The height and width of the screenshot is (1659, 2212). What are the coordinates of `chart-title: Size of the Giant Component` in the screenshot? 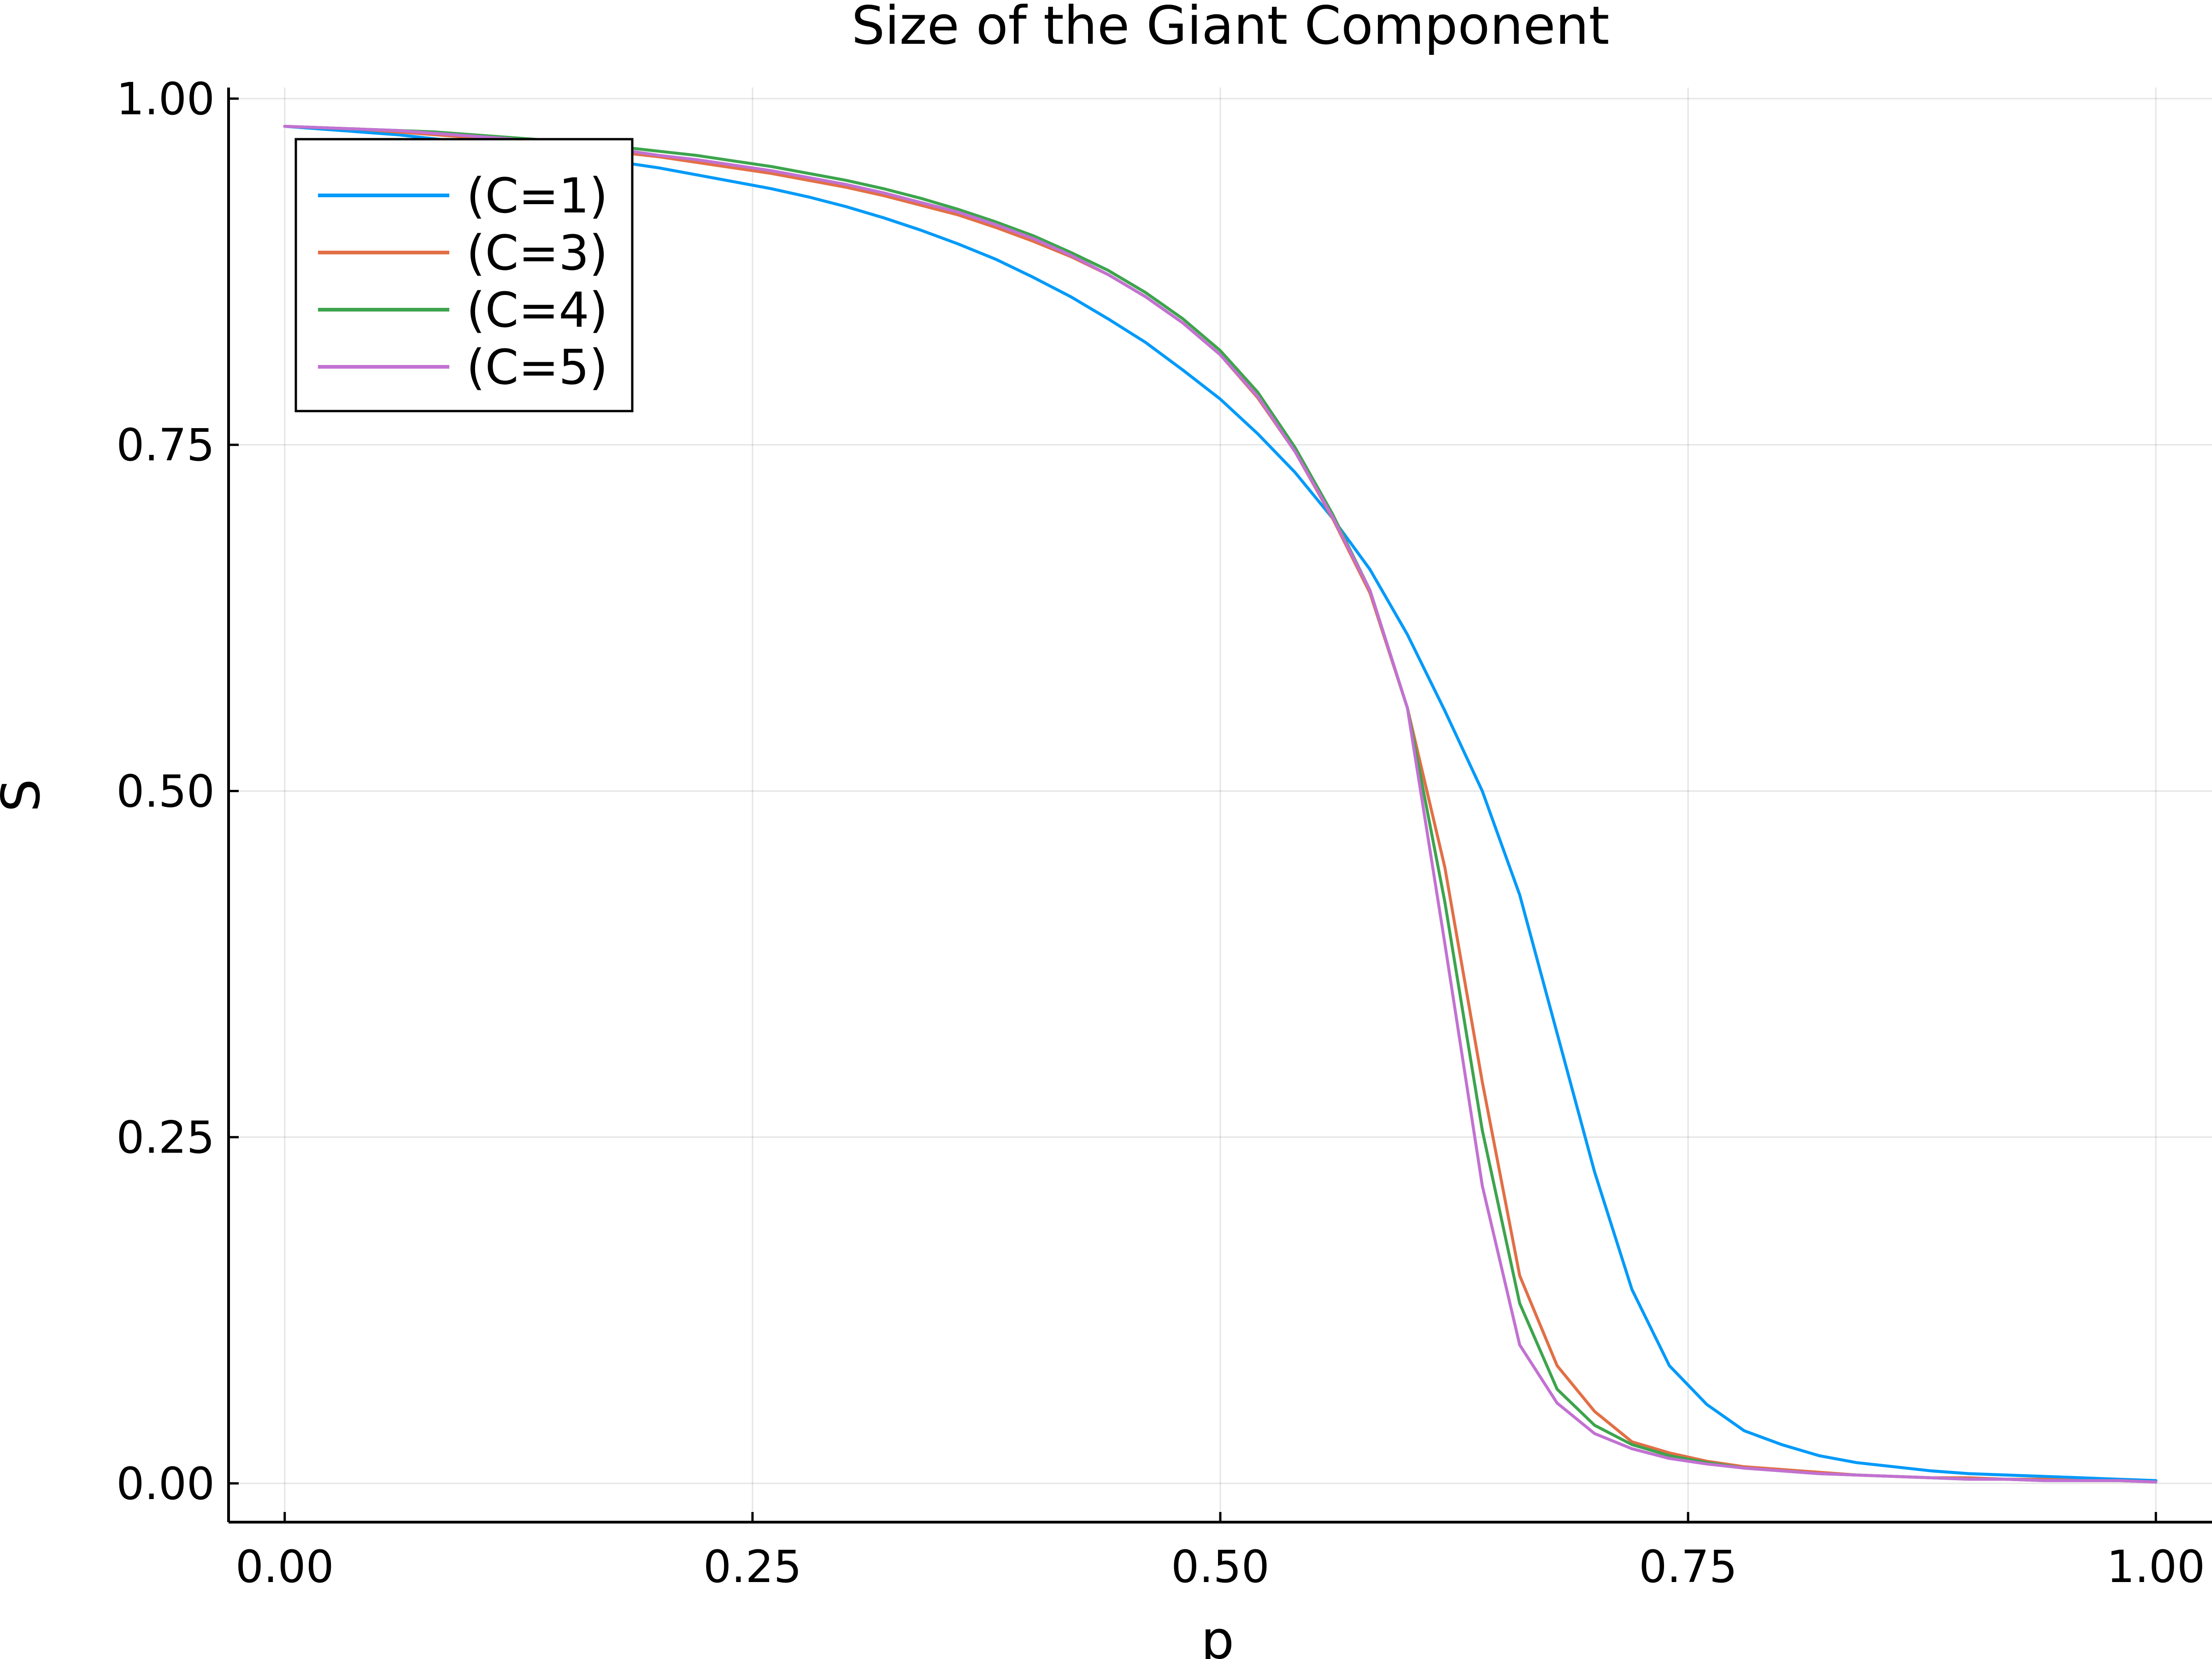 It's located at (1231, 28).